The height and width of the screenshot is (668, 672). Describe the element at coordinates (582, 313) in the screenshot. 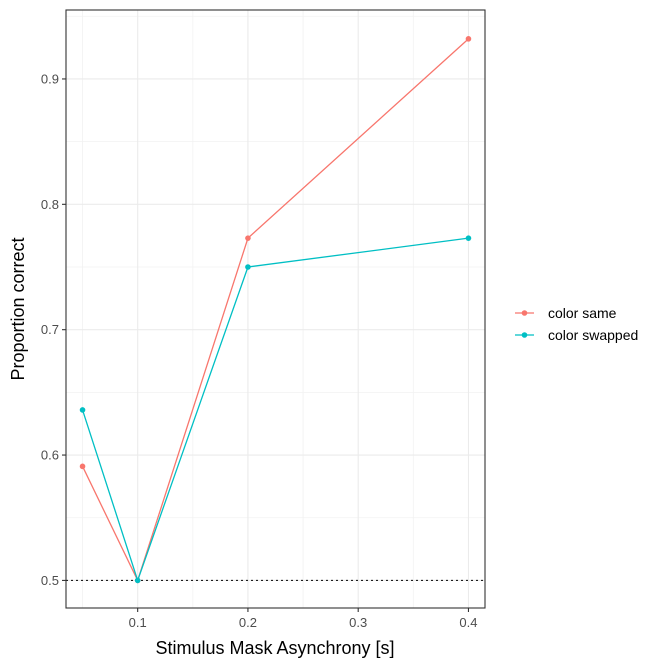

I see `legend-label: color same` at that location.